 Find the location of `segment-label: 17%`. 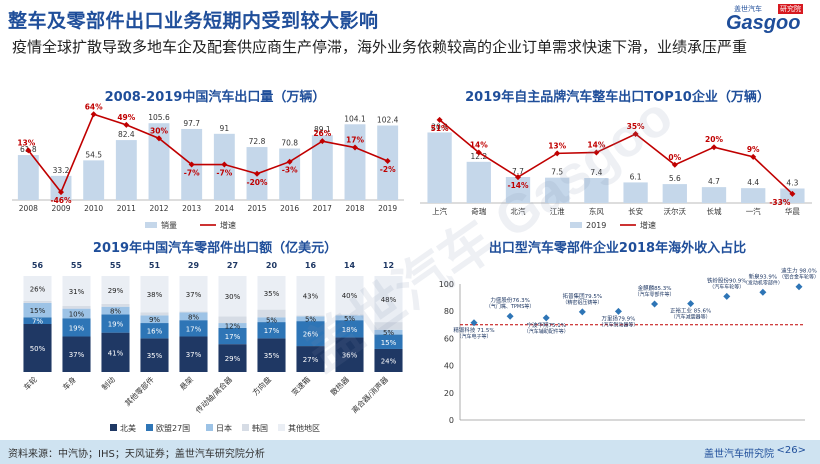

segment-label: 17% is located at coordinates (233, 337).